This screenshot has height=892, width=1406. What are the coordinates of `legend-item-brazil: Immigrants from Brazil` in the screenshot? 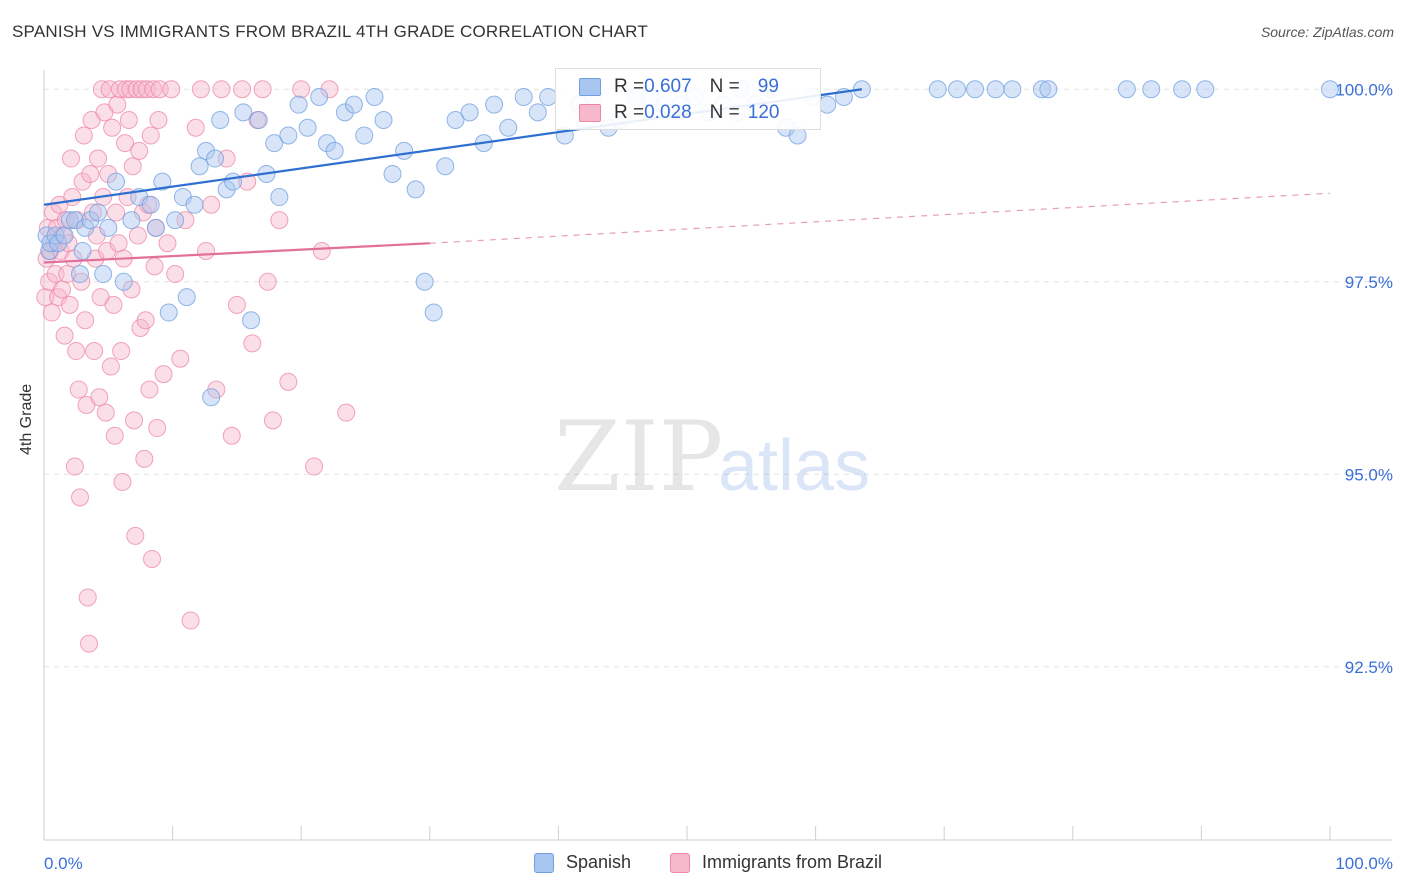 It's located at (776, 862).